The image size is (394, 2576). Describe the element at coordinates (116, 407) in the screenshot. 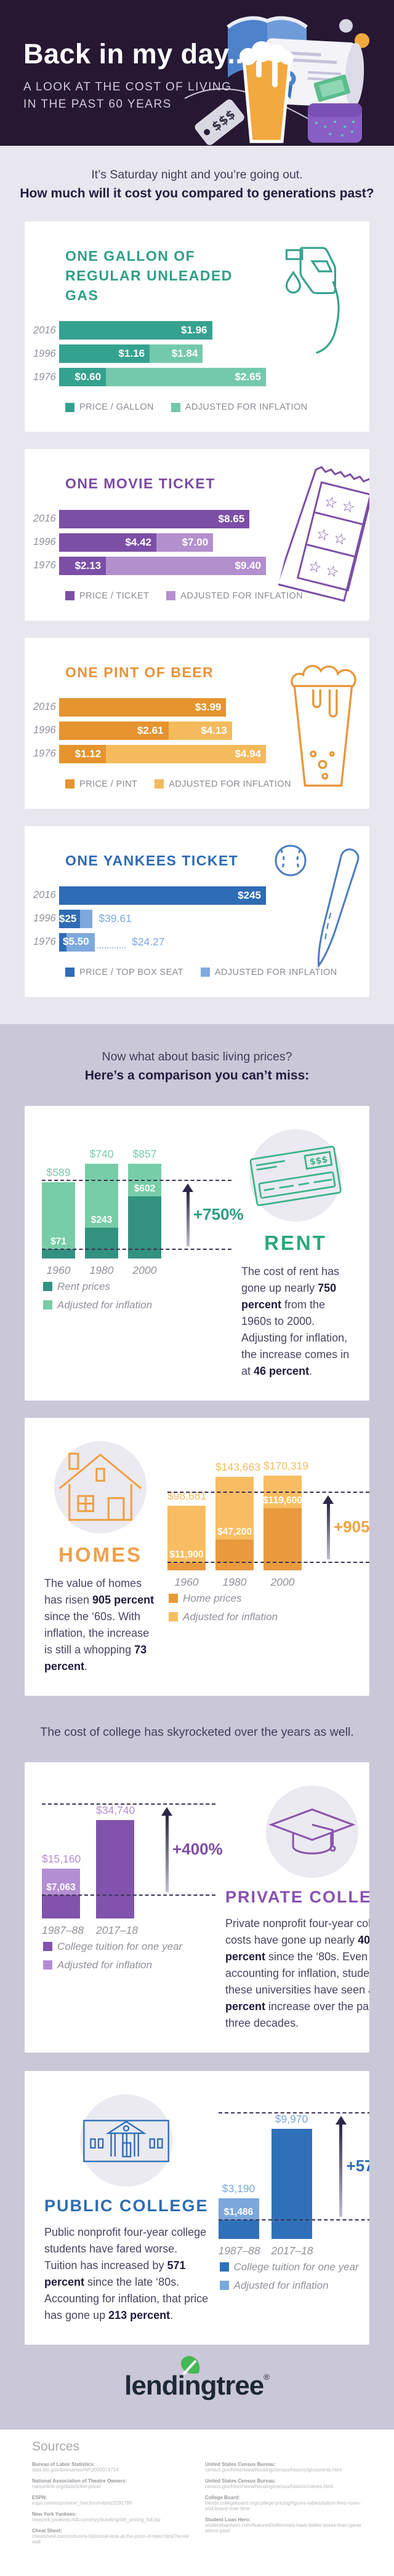

I see `legend-label: PRICE / GALLON` at that location.